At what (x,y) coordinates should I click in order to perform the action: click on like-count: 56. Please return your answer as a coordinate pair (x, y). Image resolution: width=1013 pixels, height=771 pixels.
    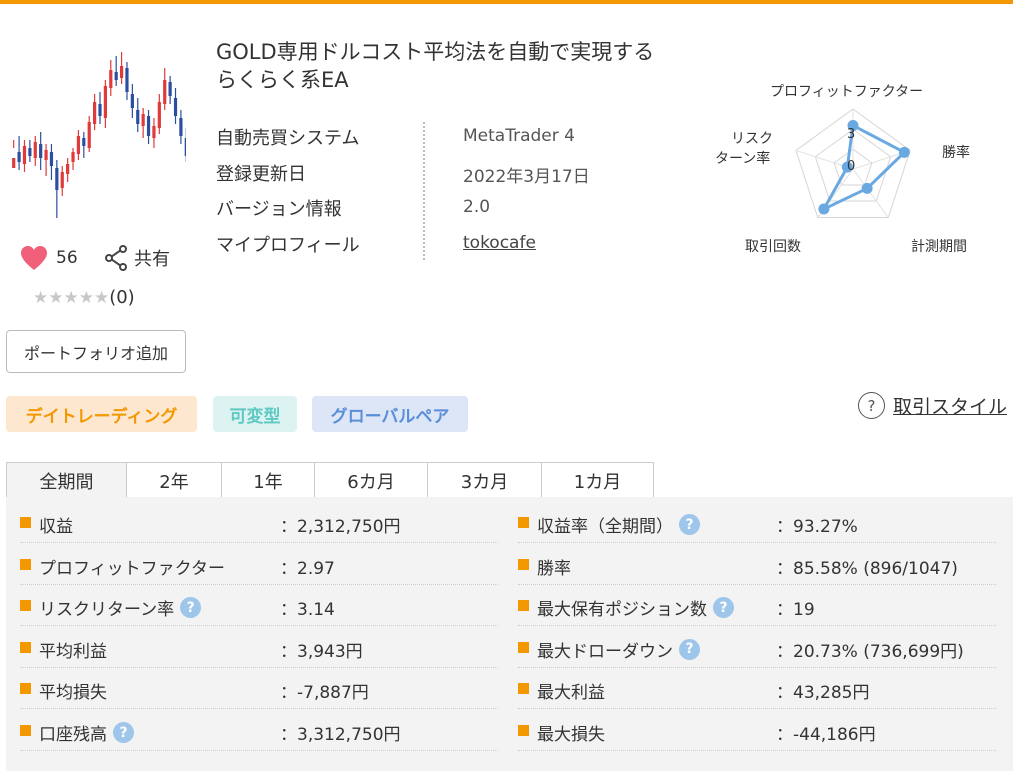
    Looking at the image, I should click on (67, 258).